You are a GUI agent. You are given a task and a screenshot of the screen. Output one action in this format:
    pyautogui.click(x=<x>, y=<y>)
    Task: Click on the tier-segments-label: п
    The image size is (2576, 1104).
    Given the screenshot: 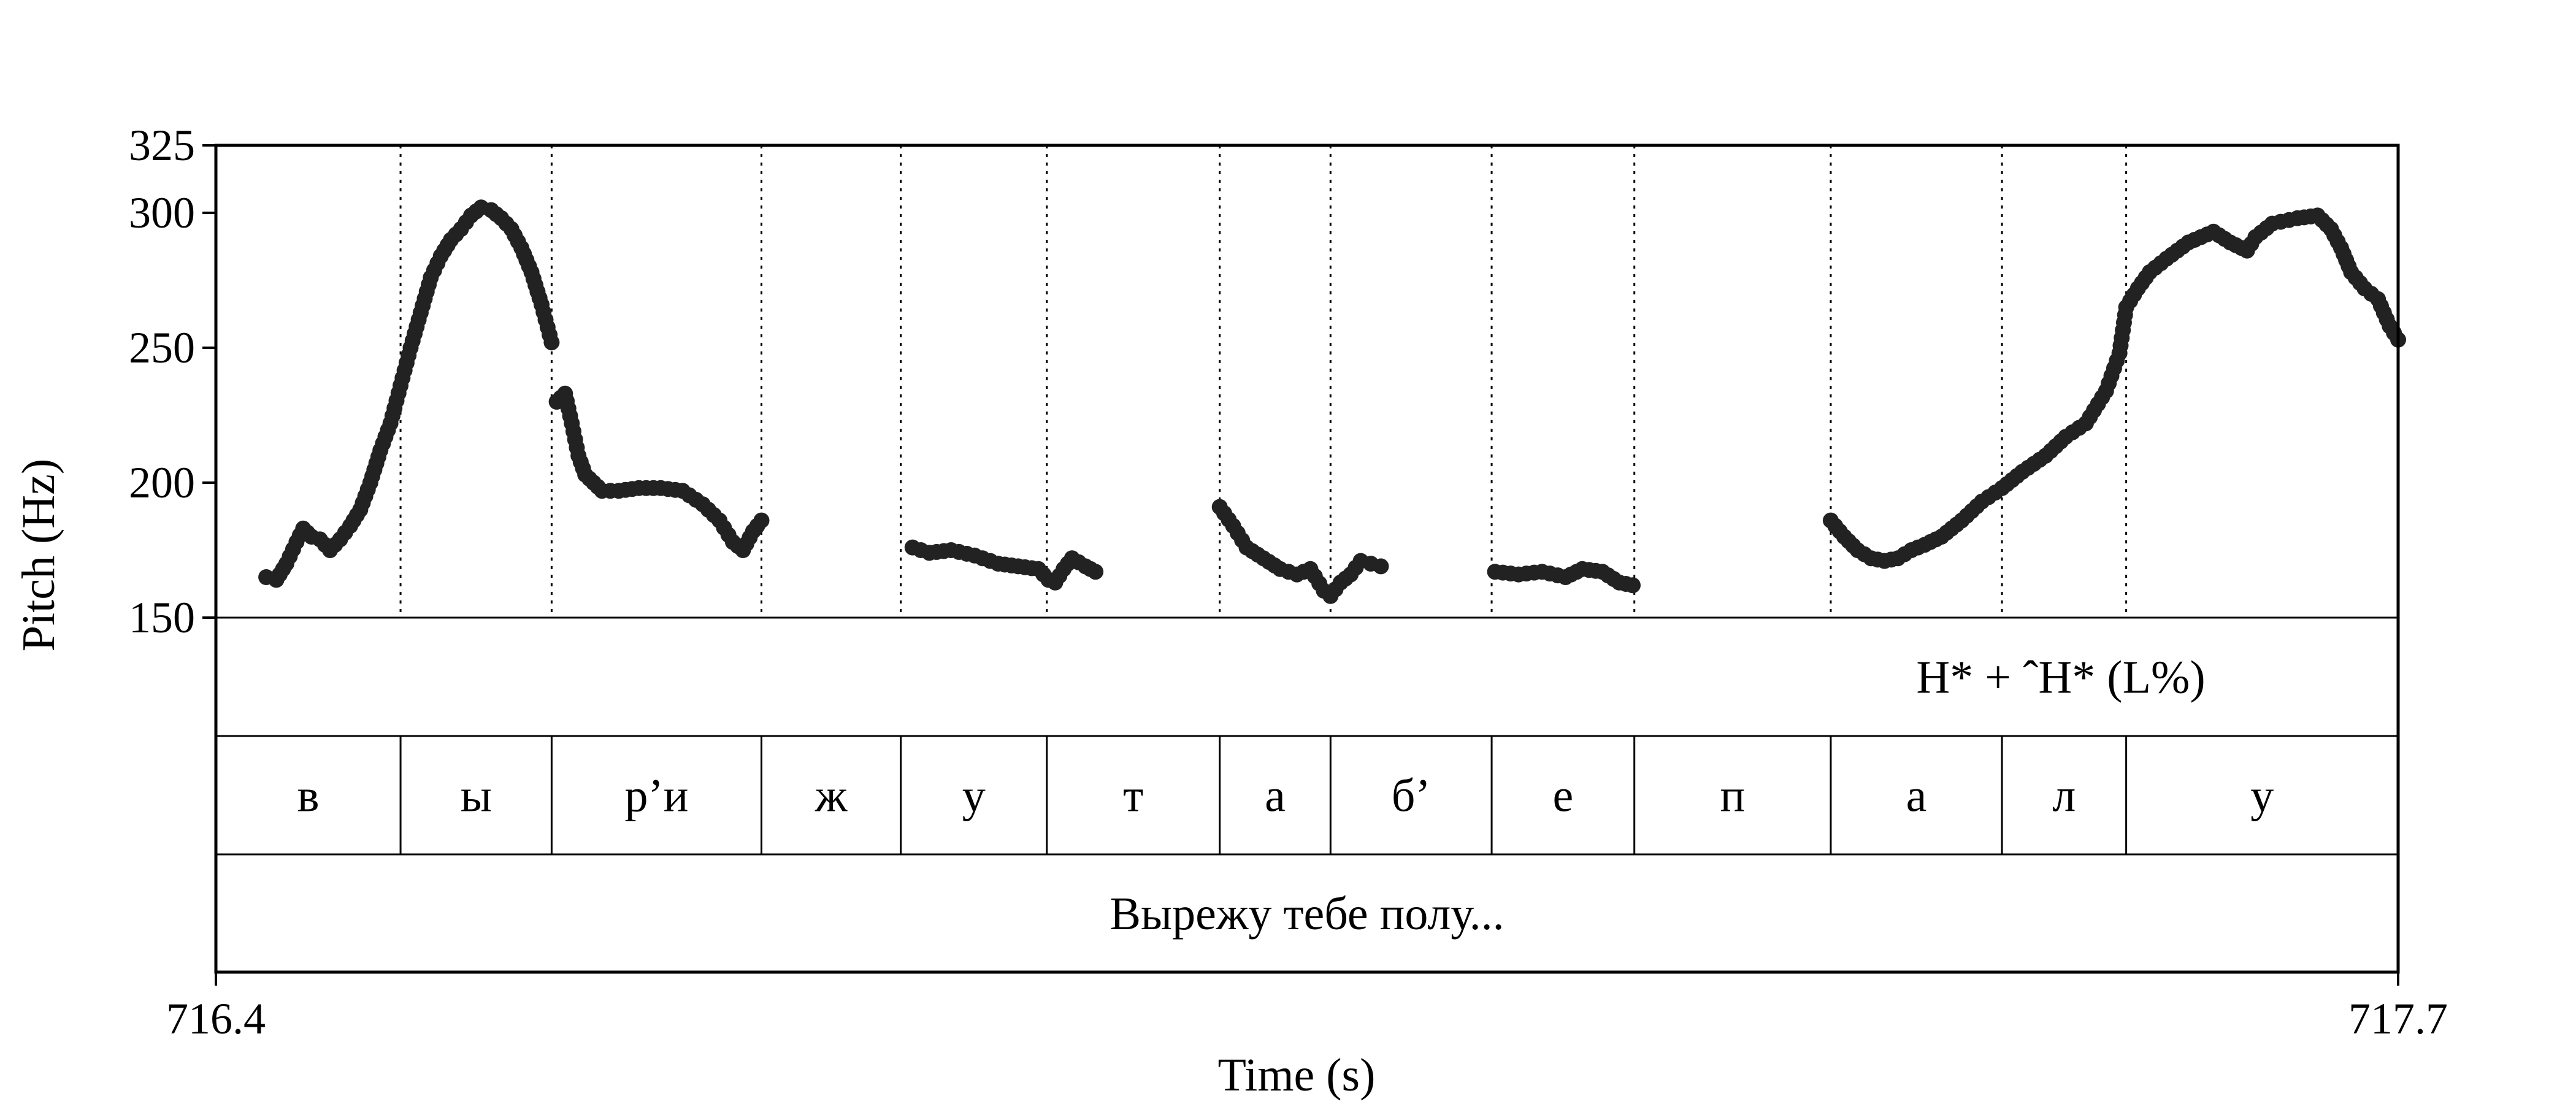 What is the action you would take?
    pyautogui.click(x=1732, y=796)
    